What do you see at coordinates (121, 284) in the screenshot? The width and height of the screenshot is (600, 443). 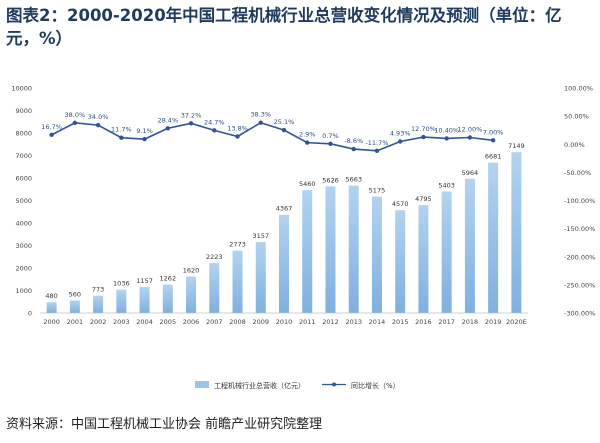 I see `bar-value-label: 1036` at bounding box center [121, 284].